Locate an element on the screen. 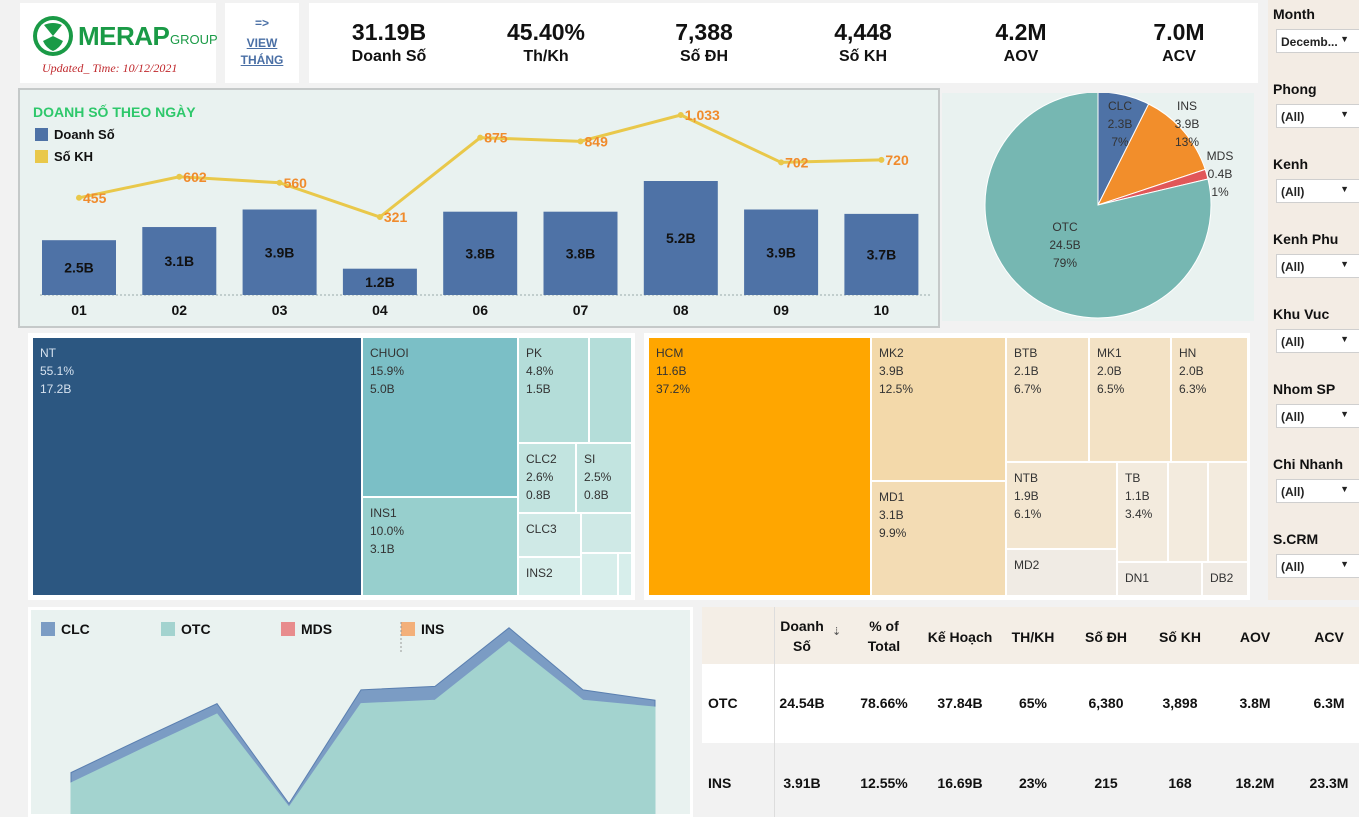 This screenshot has height=817, width=1359. treemap-cell-mk2: MK2 3.9B 12.5% is located at coordinates (938, 409).